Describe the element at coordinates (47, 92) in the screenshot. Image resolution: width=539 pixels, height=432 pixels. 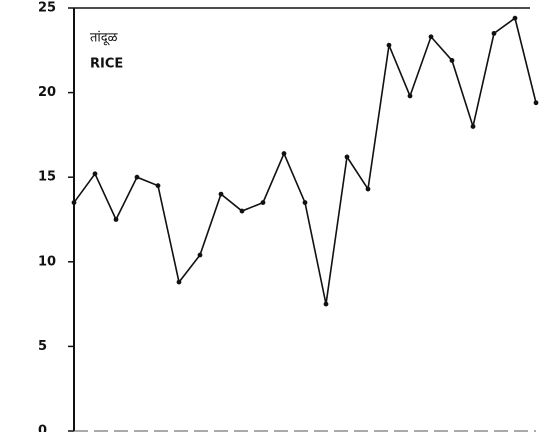
I see `y-tick-label: 20` at that location.